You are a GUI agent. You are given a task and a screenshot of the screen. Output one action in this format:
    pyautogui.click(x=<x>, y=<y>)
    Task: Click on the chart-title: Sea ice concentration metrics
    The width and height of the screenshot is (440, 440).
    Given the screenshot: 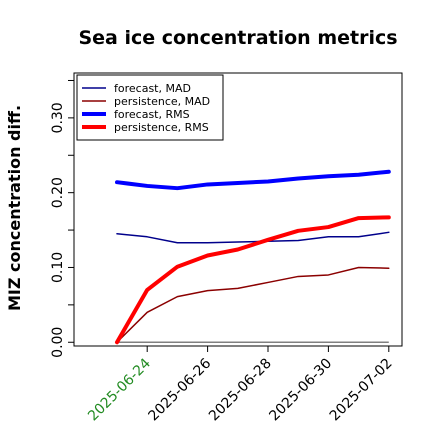 What is the action you would take?
    pyautogui.click(x=237, y=38)
    